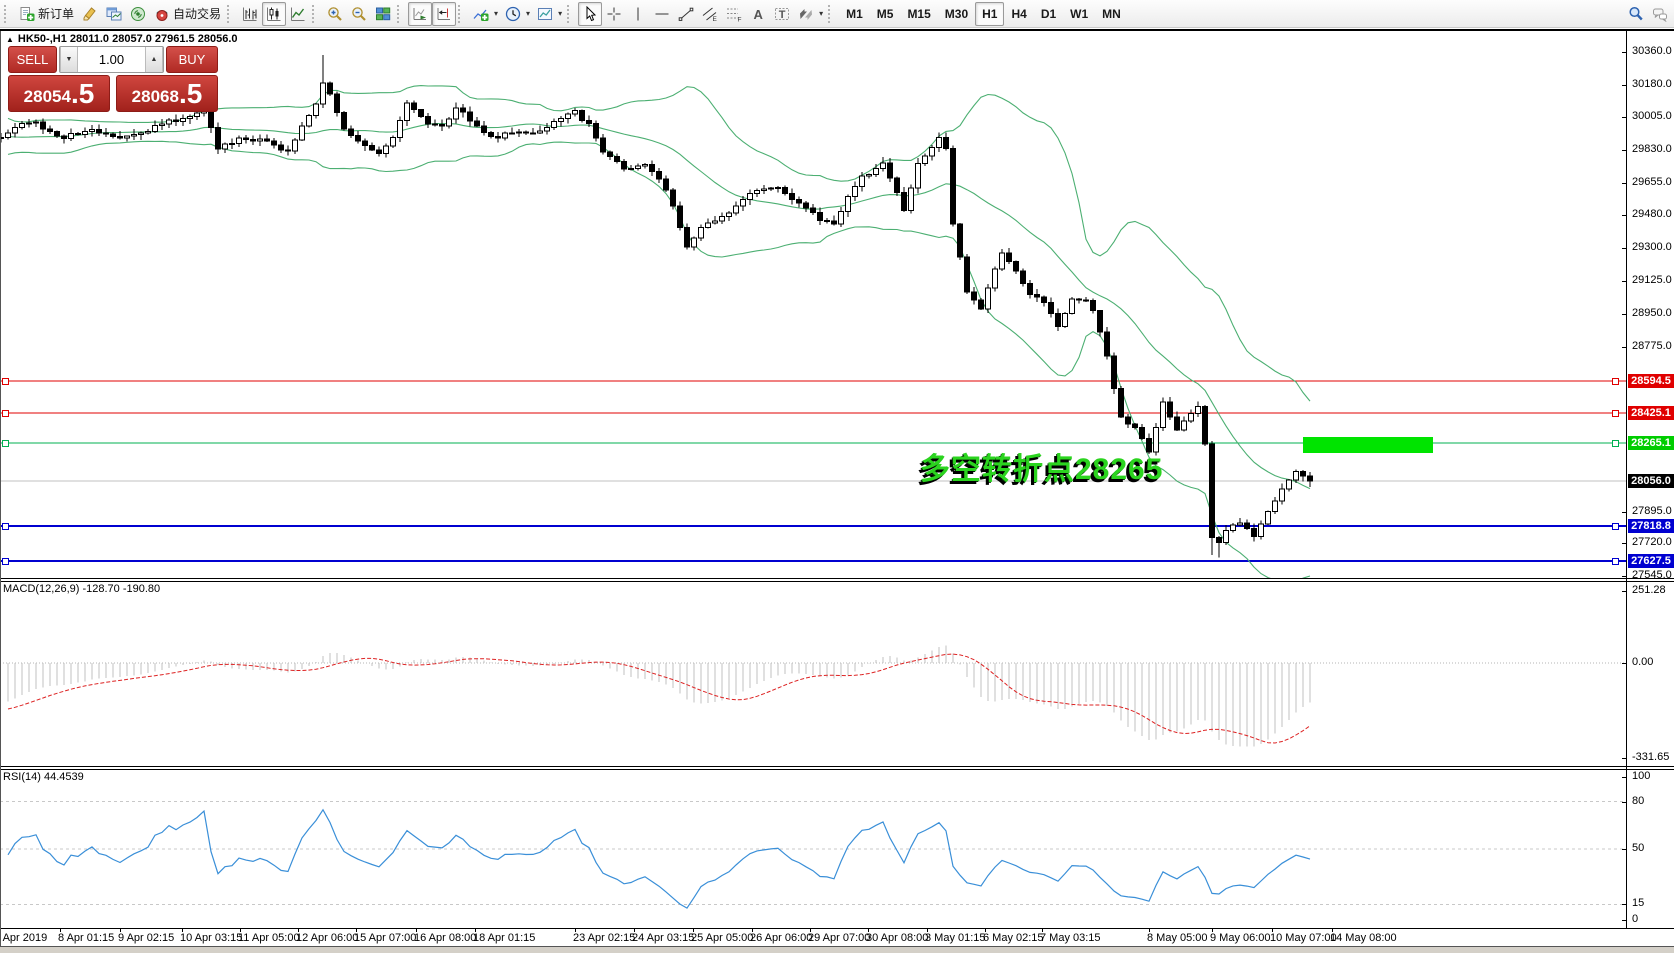 The height and width of the screenshot is (953, 1674). I want to click on auto-trading-button: 自动交易, so click(187, 14).